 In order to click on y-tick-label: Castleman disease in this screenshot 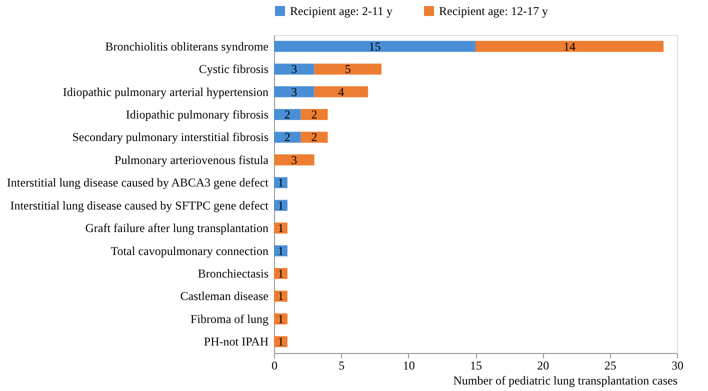, I will do `click(224, 296)`.